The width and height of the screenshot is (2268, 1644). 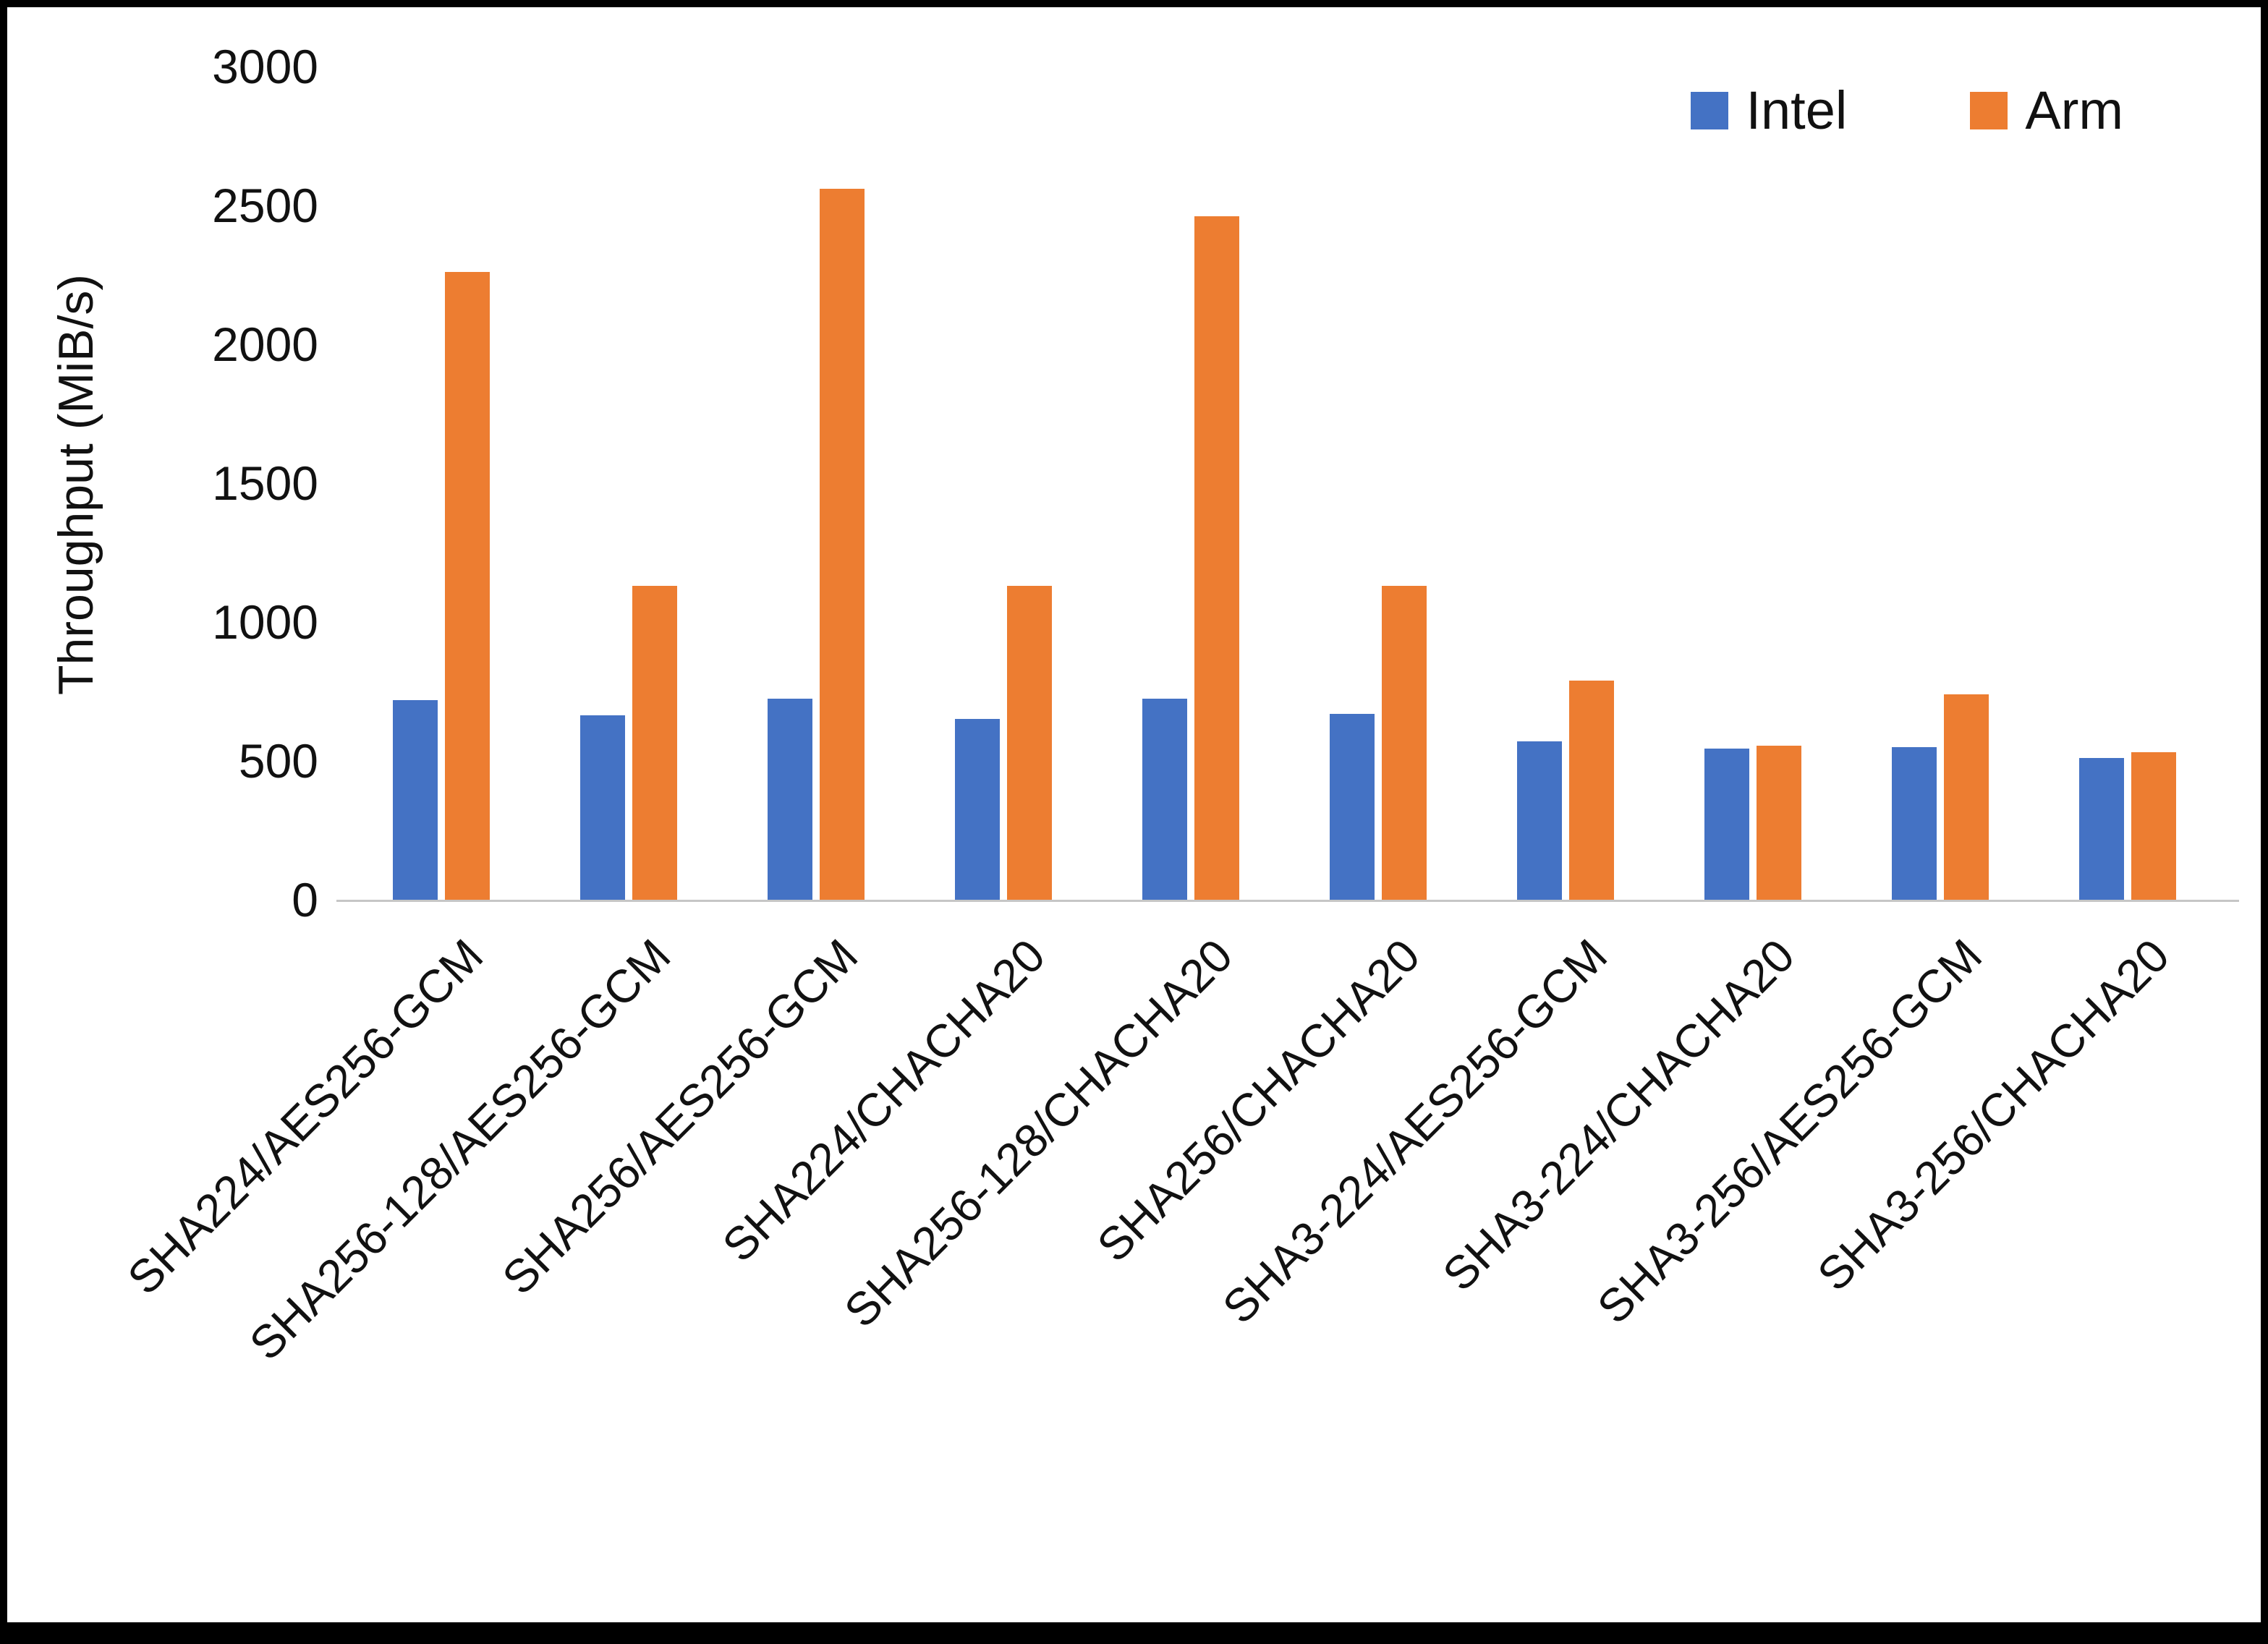 I want to click on bar-arm-sha3-224/chacha20, so click(x=1778, y=822).